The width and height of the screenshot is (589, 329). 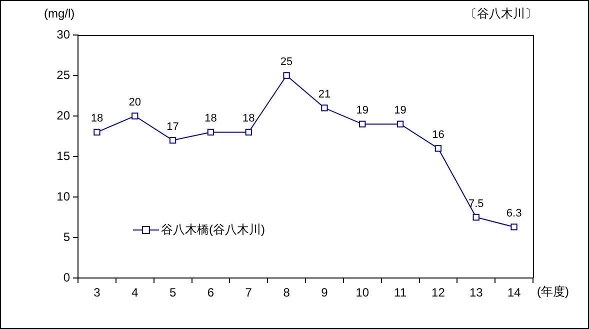 I want to click on data-label: 16, so click(x=438, y=134).